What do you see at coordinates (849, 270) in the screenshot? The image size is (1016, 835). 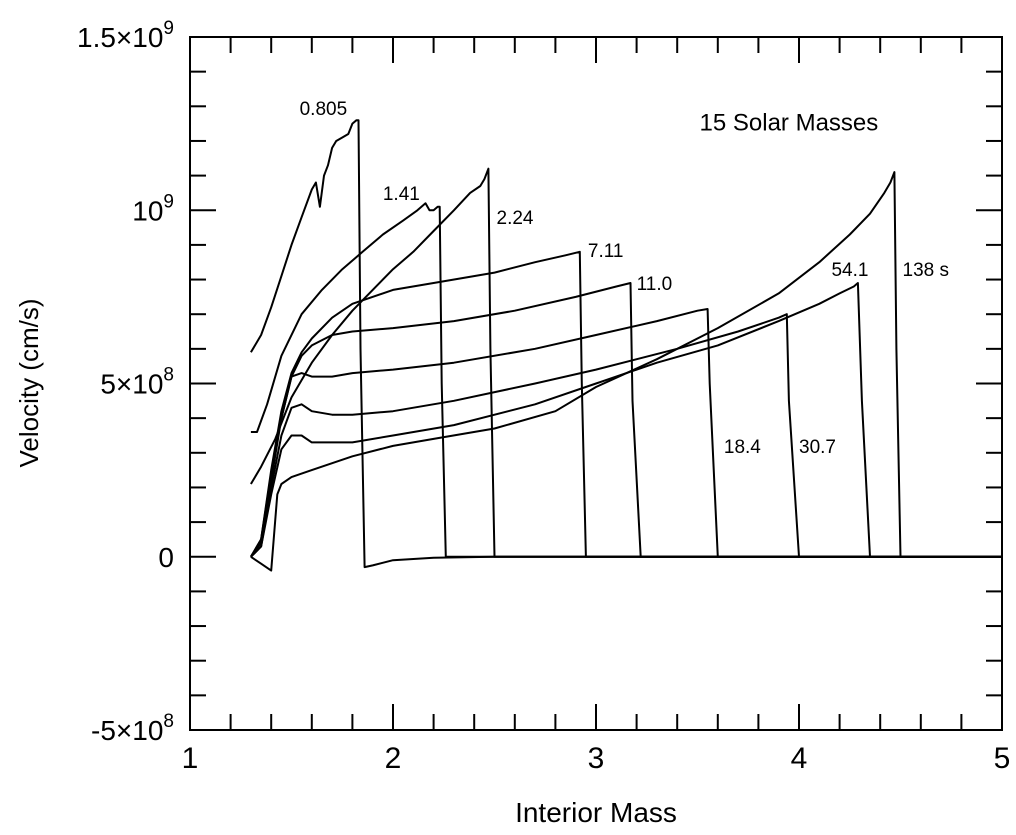 I see `series-label: 54.1` at bounding box center [849, 270].